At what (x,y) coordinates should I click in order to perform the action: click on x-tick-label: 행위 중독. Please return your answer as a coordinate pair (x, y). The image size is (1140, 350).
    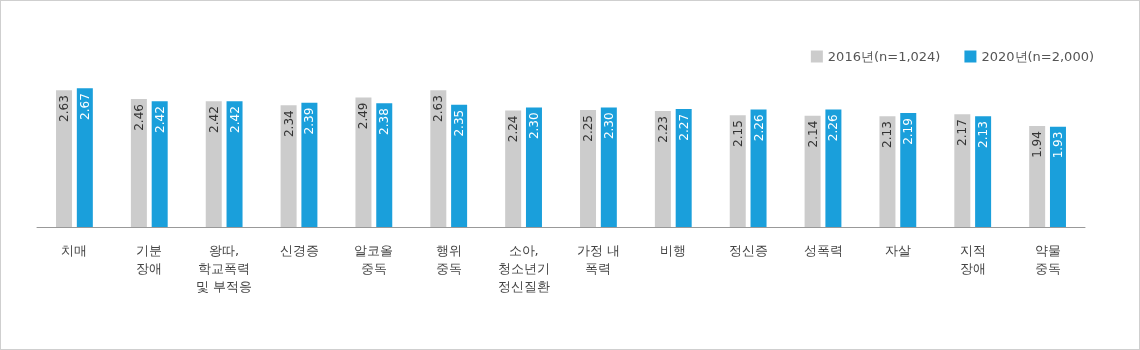
    Looking at the image, I should click on (448, 259).